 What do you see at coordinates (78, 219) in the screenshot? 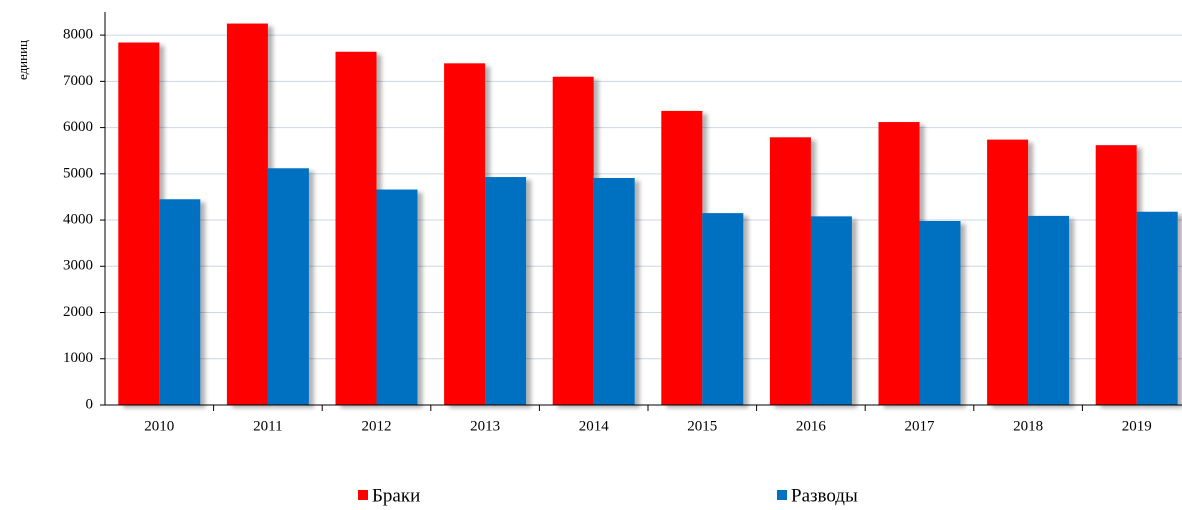
I see `y-tick-label: 4000` at bounding box center [78, 219].